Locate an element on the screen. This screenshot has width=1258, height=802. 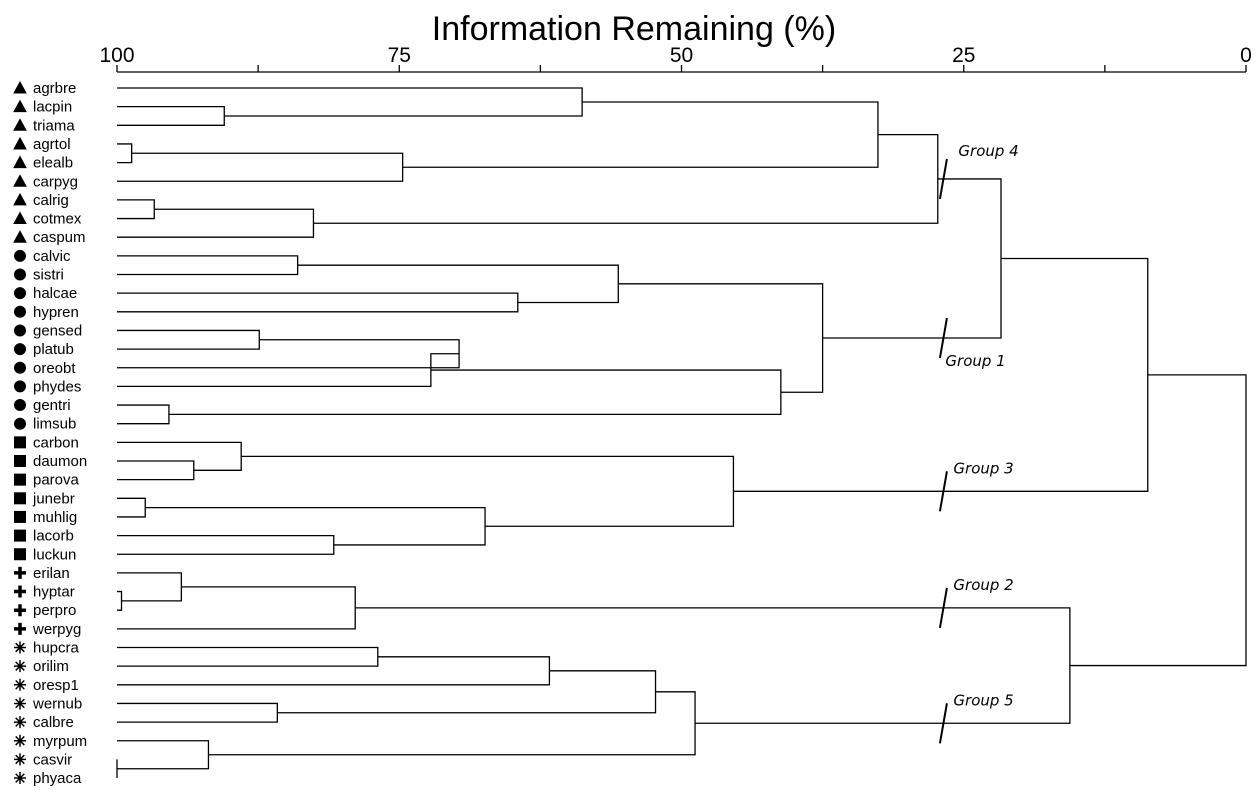
group-label: Group 4 is located at coordinates (988, 151).